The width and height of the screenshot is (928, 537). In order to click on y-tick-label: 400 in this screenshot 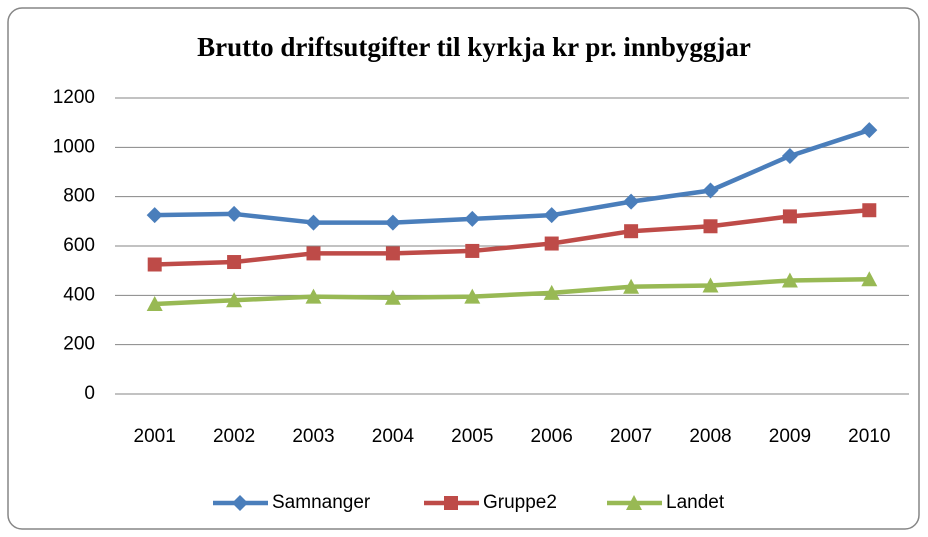, I will do `click(79, 294)`.